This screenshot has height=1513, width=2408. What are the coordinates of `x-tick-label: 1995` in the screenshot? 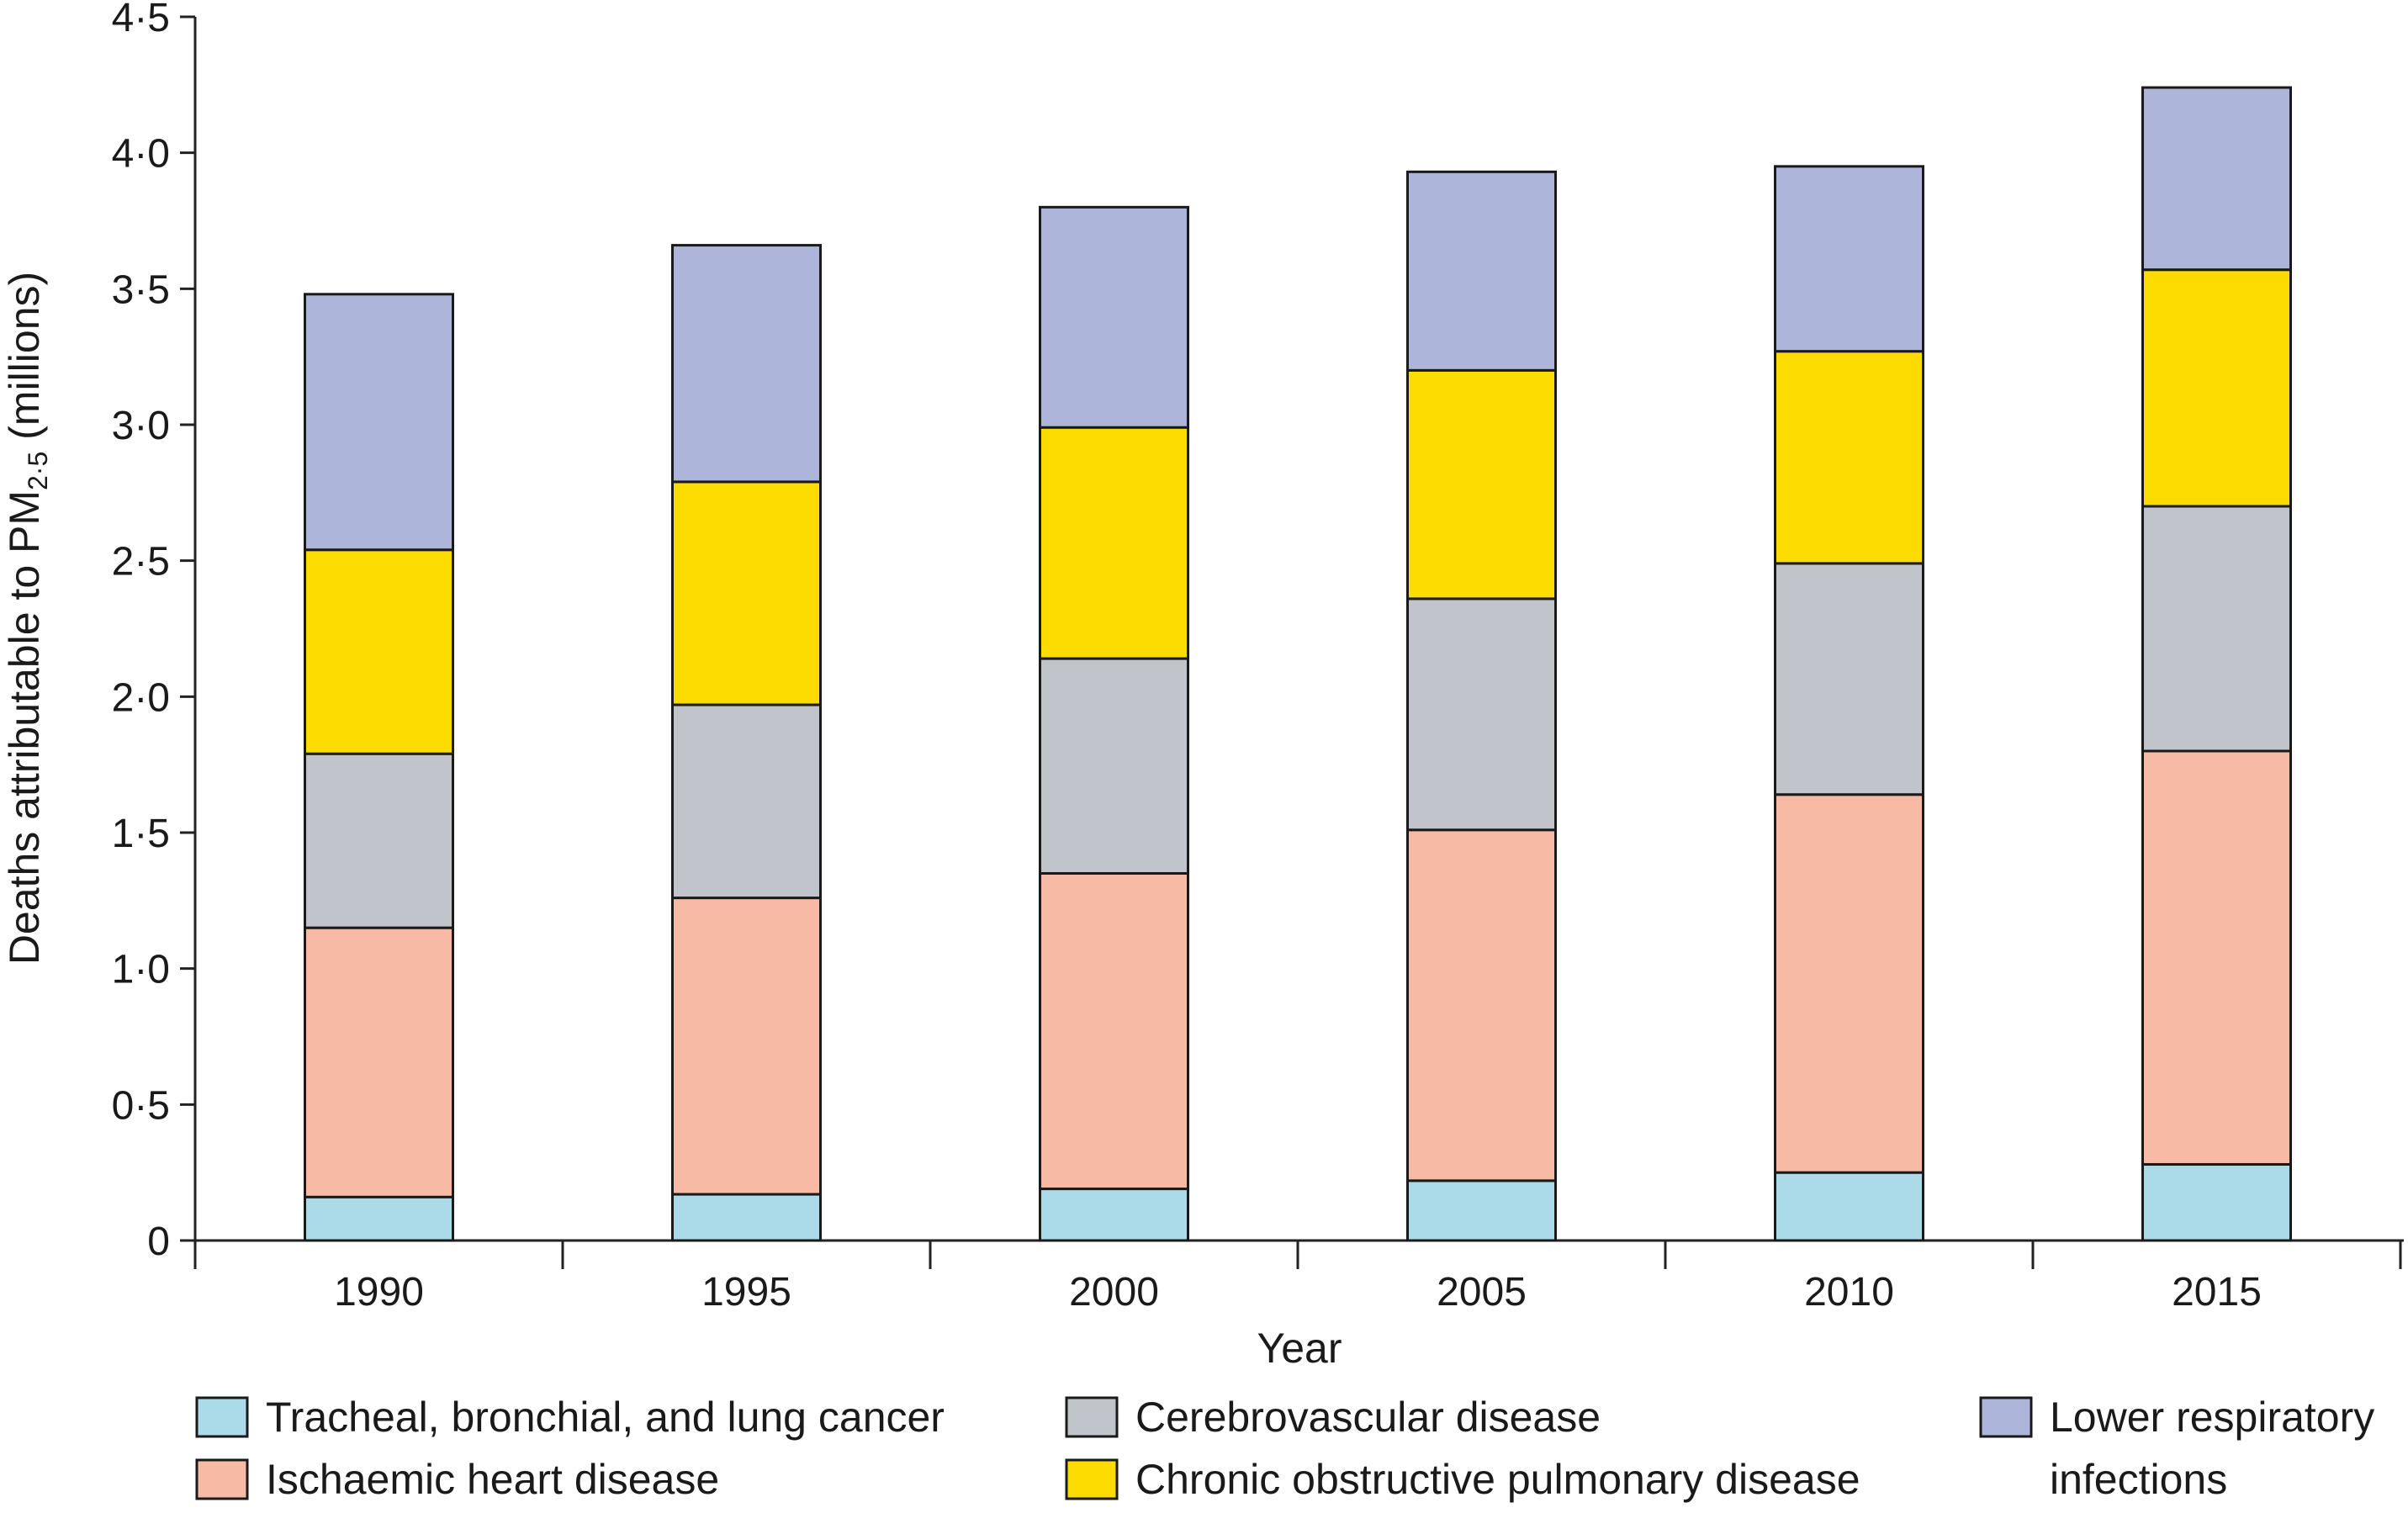 It's located at (746, 1292).